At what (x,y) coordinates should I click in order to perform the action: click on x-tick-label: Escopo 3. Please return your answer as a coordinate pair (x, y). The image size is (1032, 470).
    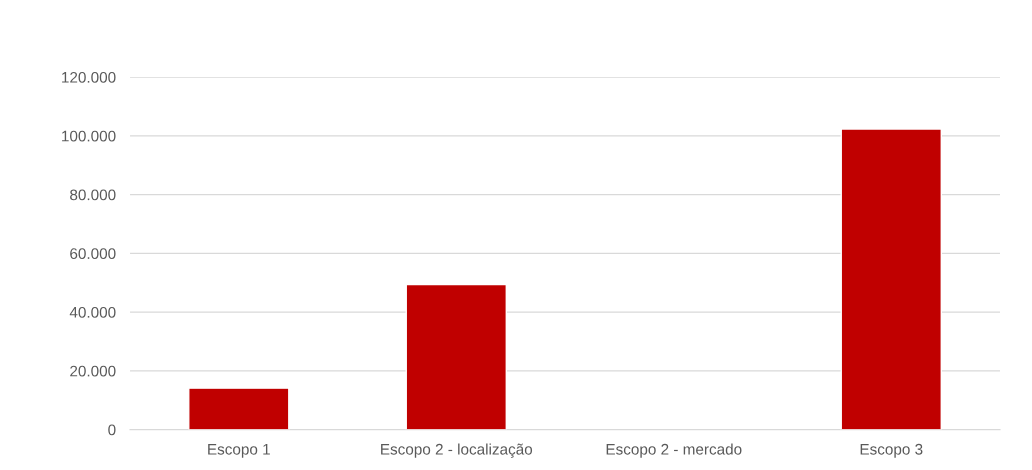
    Looking at the image, I should click on (891, 450).